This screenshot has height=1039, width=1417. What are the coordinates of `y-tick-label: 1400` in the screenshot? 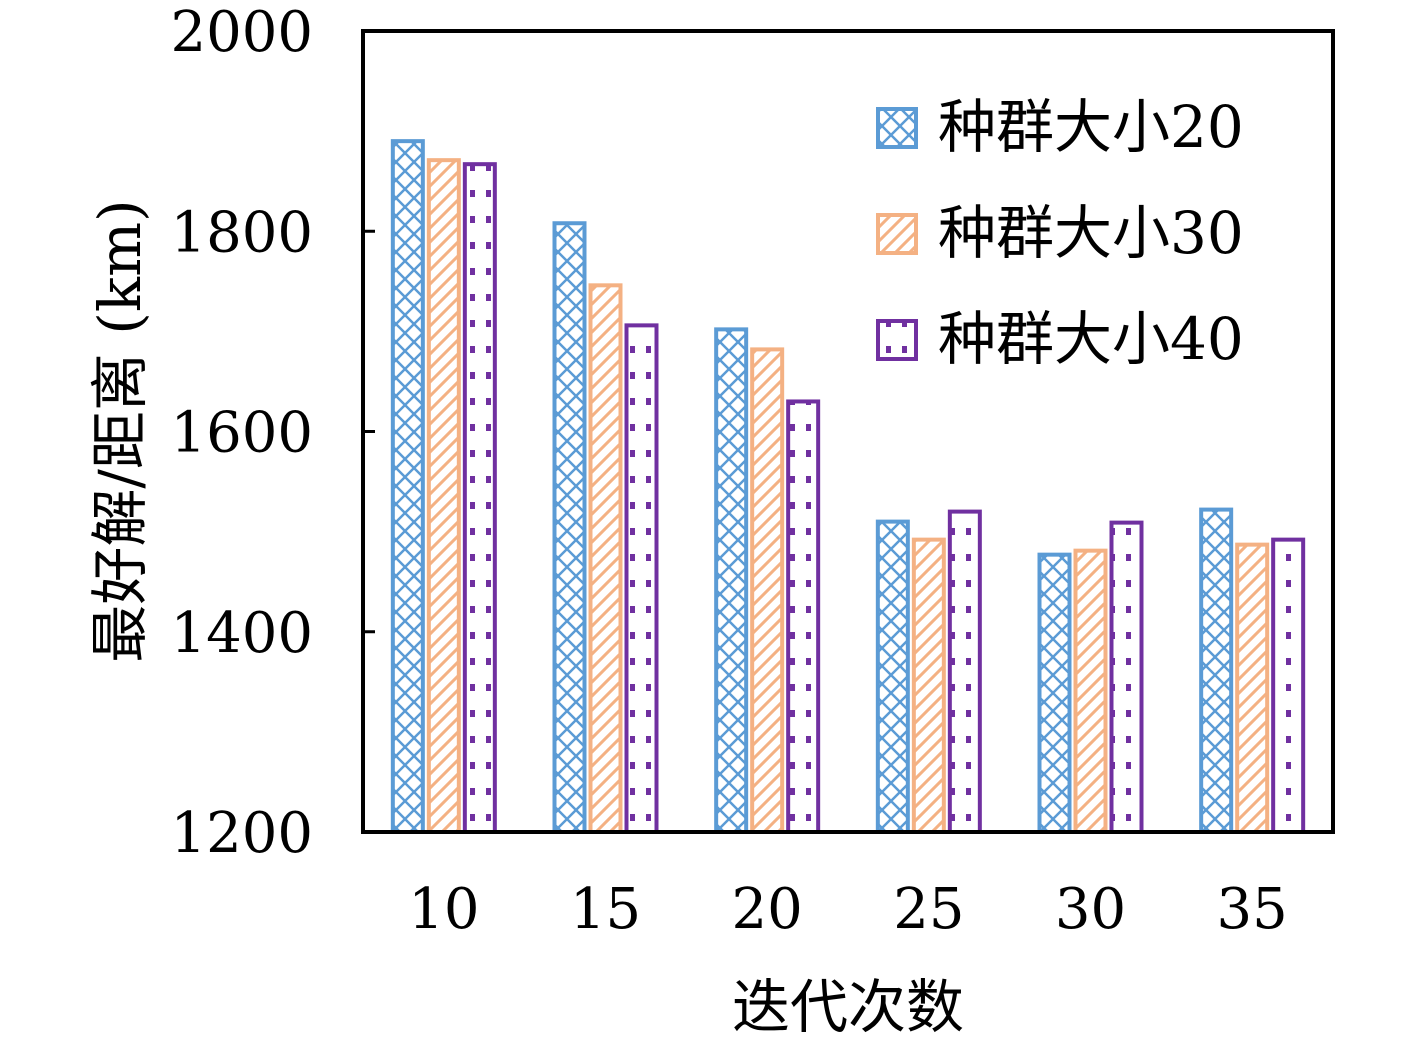 It's located at (241, 633).